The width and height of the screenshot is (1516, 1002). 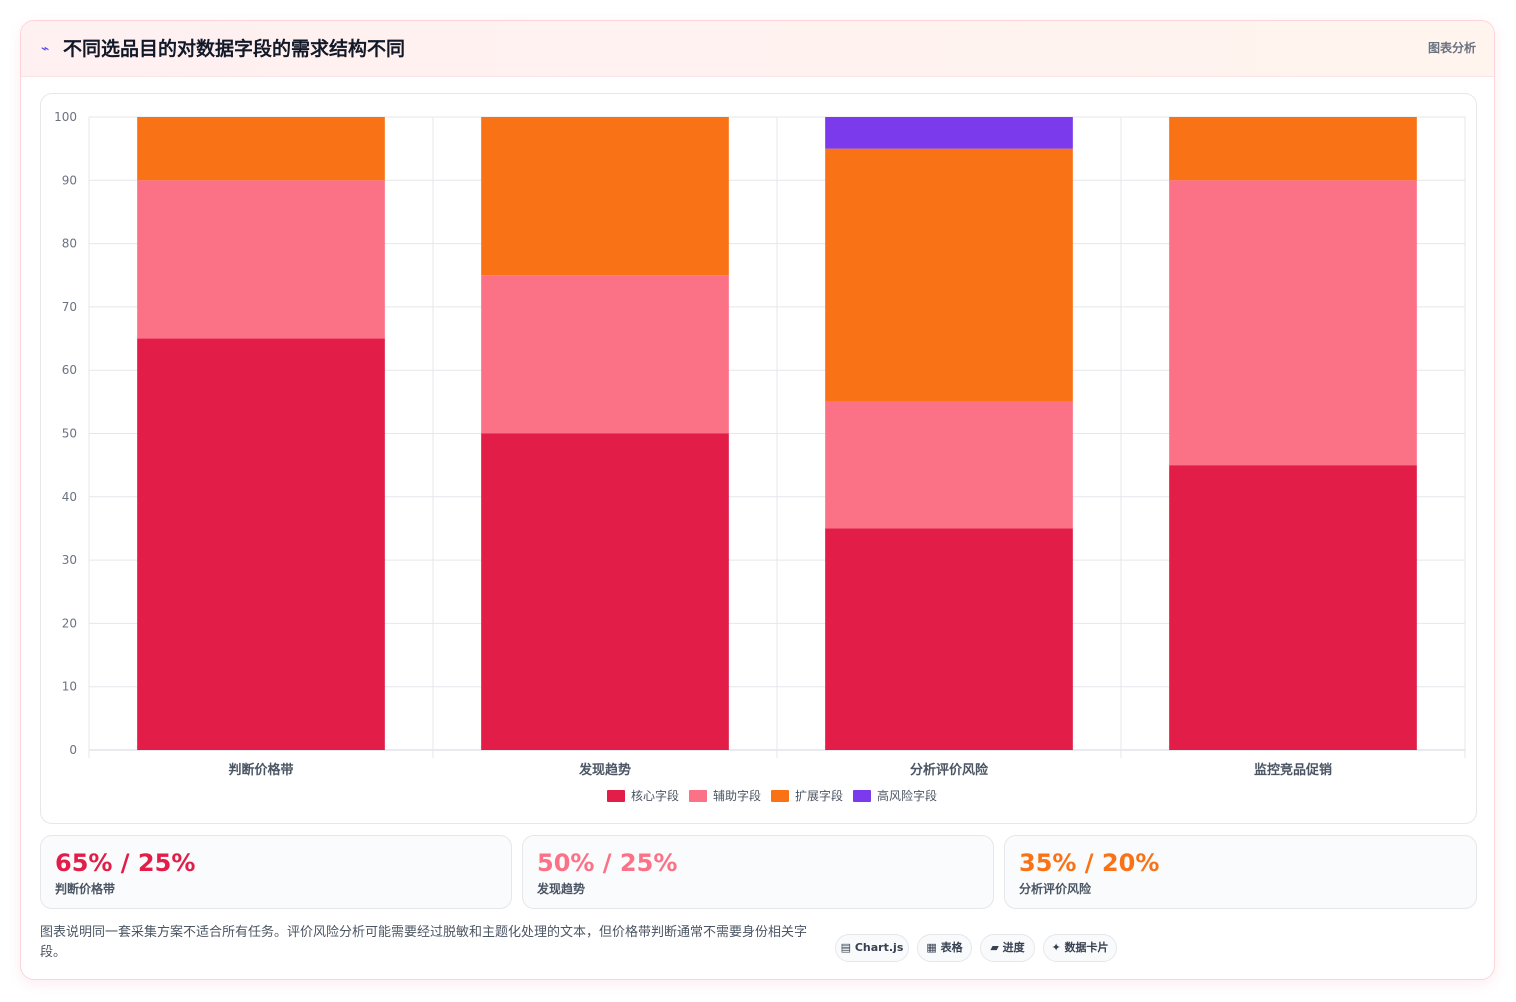 I want to click on progress-icon: ▰, so click(x=994, y=947).